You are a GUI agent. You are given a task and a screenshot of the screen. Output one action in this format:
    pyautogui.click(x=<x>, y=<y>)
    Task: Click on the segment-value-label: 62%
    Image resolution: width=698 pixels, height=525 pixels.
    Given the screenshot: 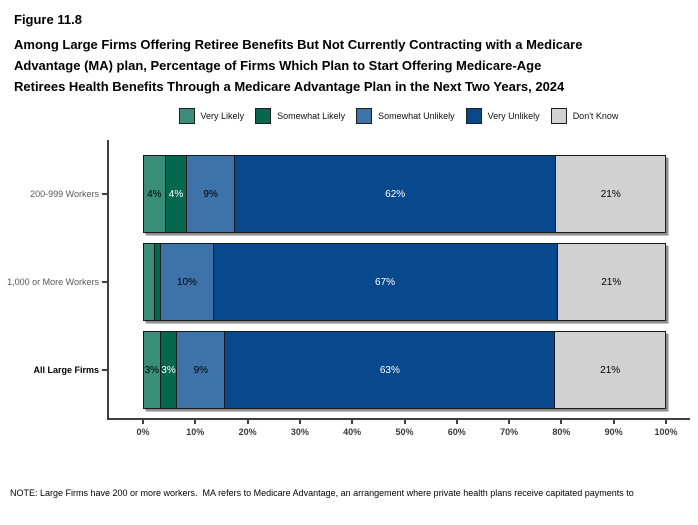 What is the action you would take?
    pyautogui.click(x=395, y=194)
    